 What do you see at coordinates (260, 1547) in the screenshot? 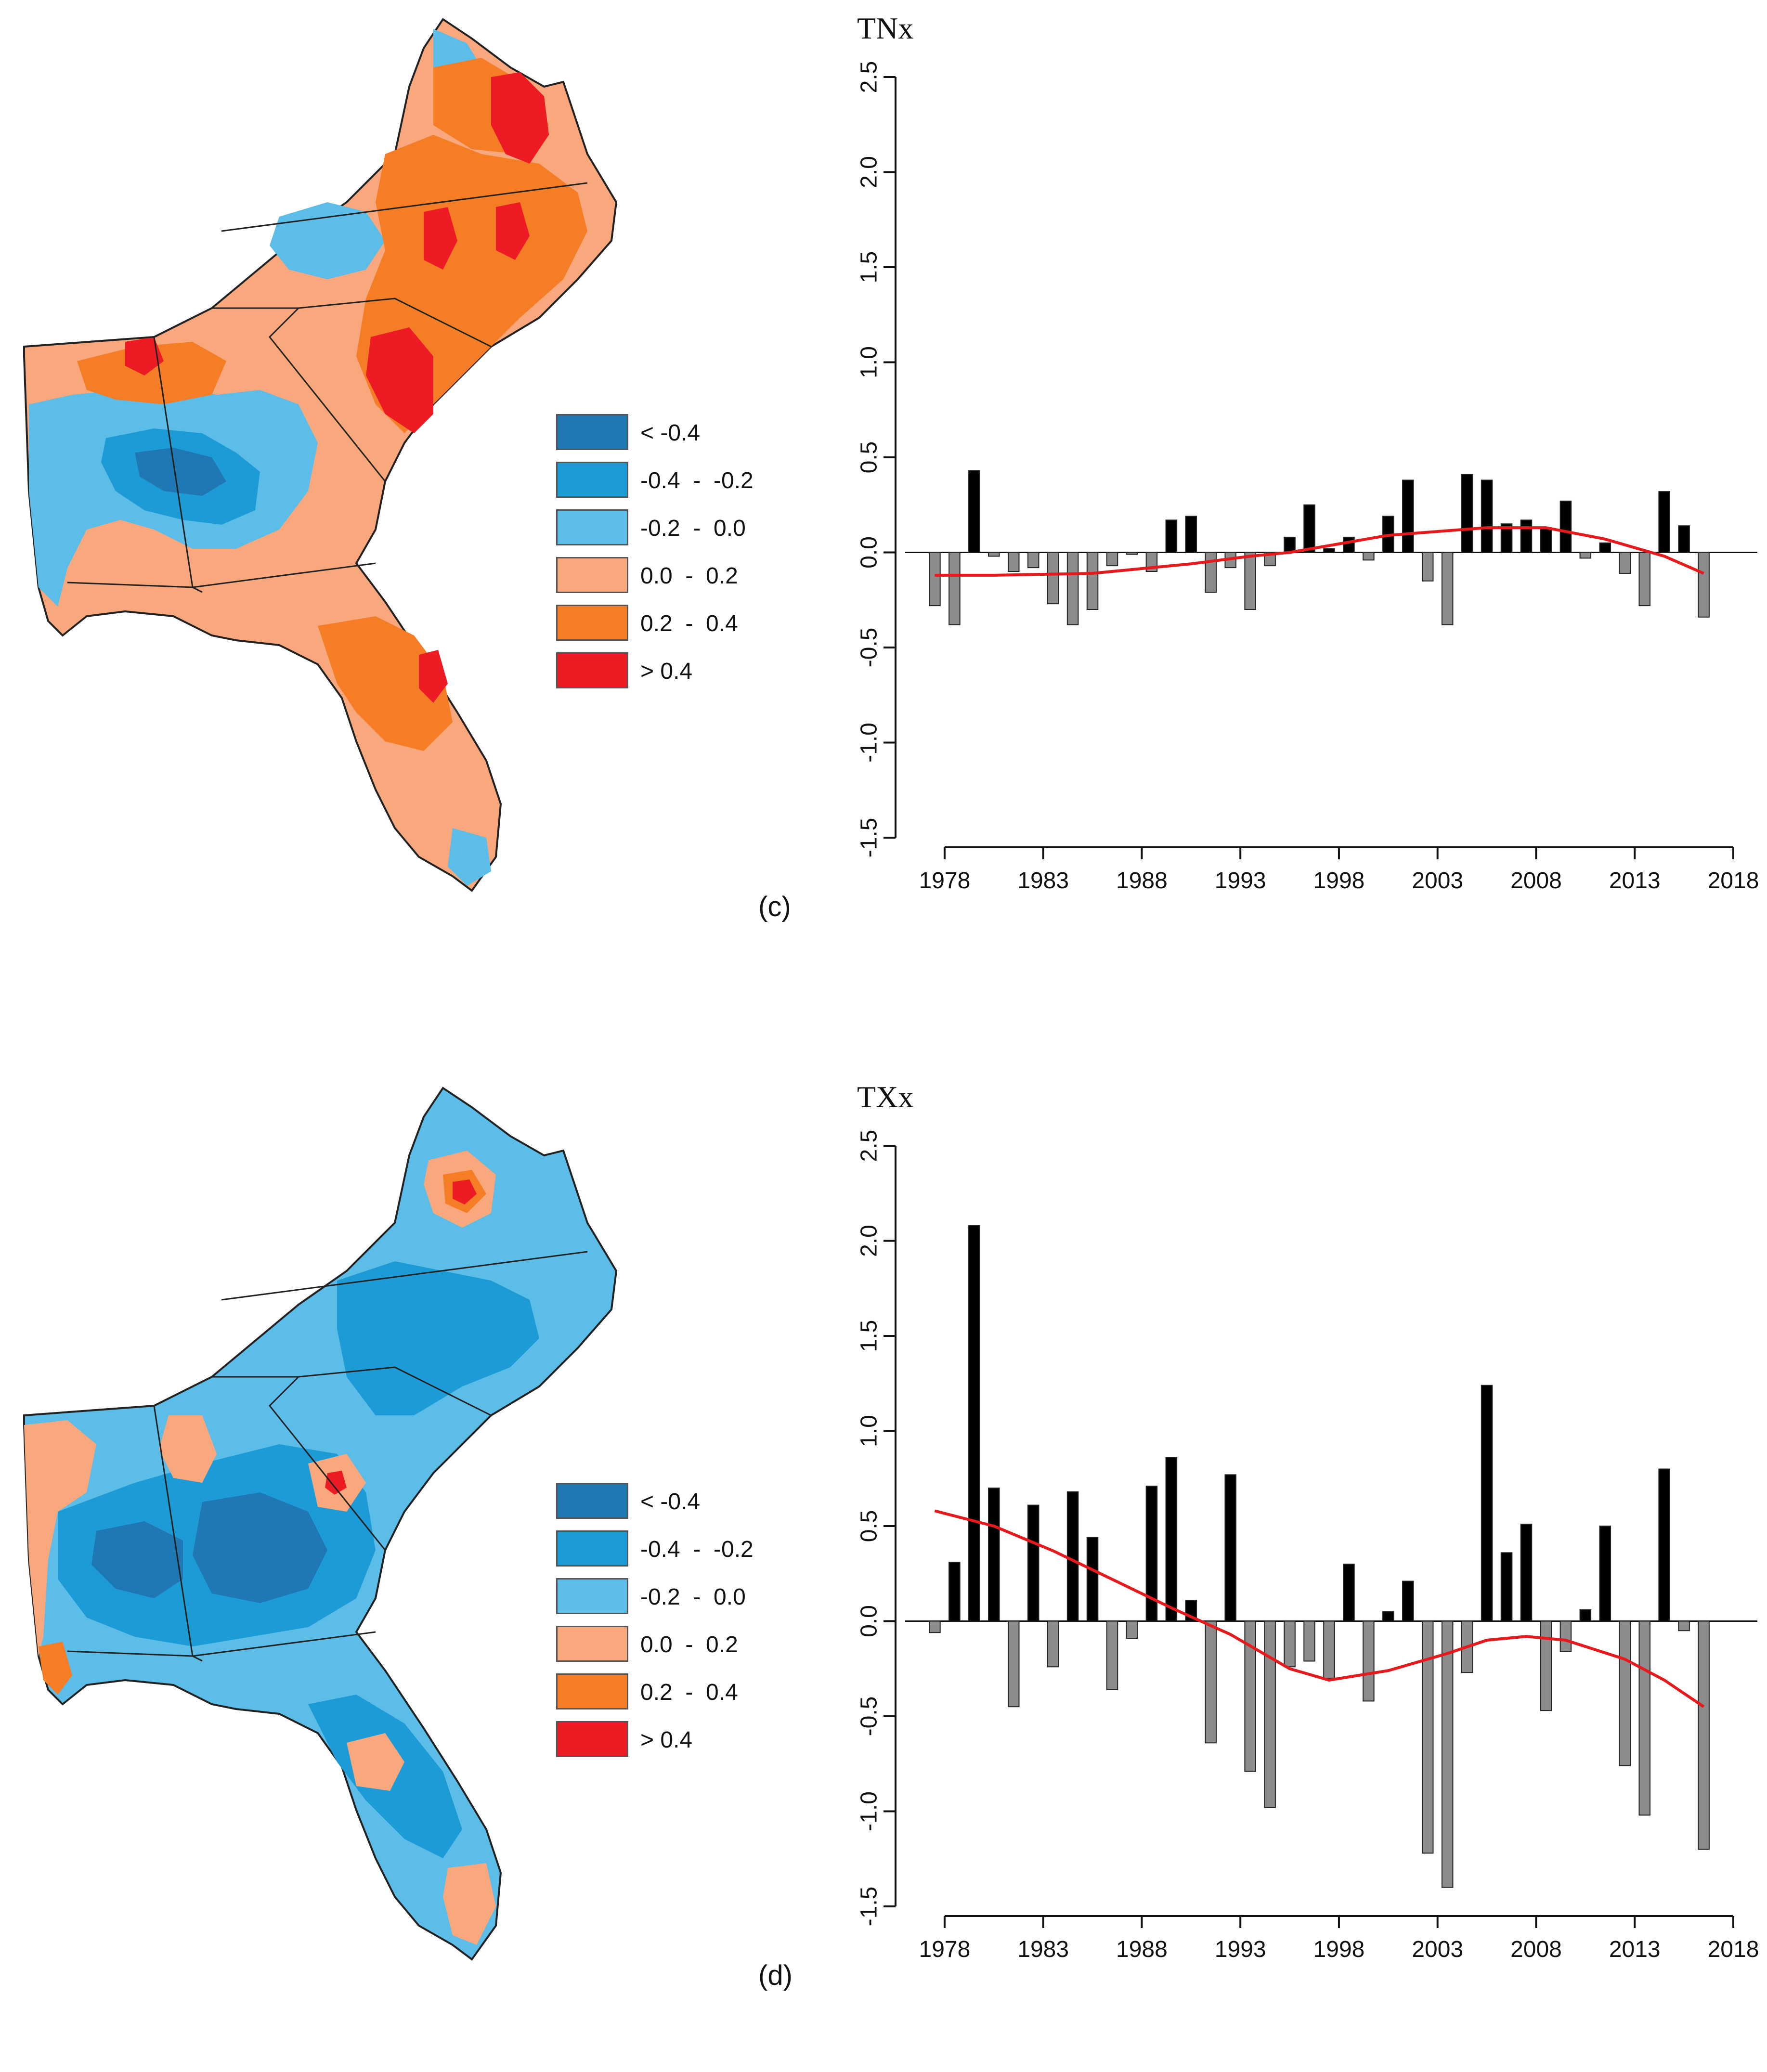
I see `map-region-darkblue-ga` at bounding box center [260, 1547].